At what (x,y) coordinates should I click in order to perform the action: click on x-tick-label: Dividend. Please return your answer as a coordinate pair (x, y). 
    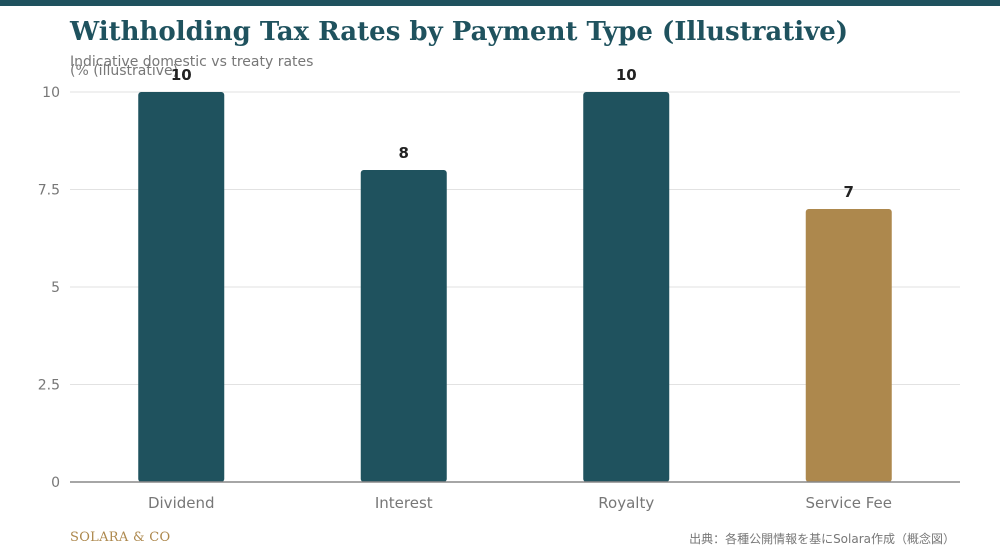
    Looking at the image, I should click on (181, 503).